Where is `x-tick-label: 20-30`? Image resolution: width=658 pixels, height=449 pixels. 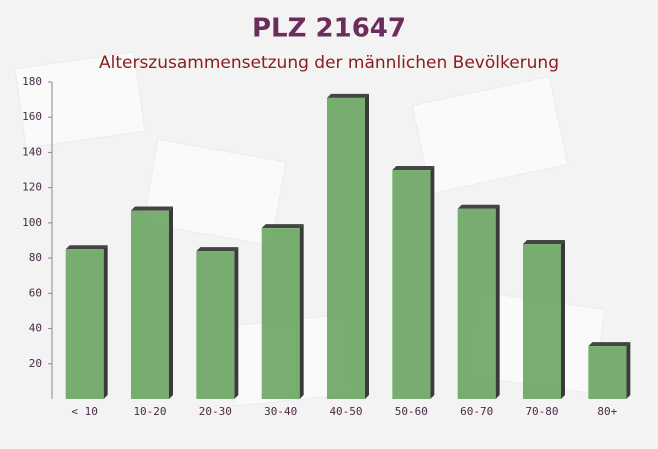
x-tick-label: 20-30 is located at coordinates (215, 411).